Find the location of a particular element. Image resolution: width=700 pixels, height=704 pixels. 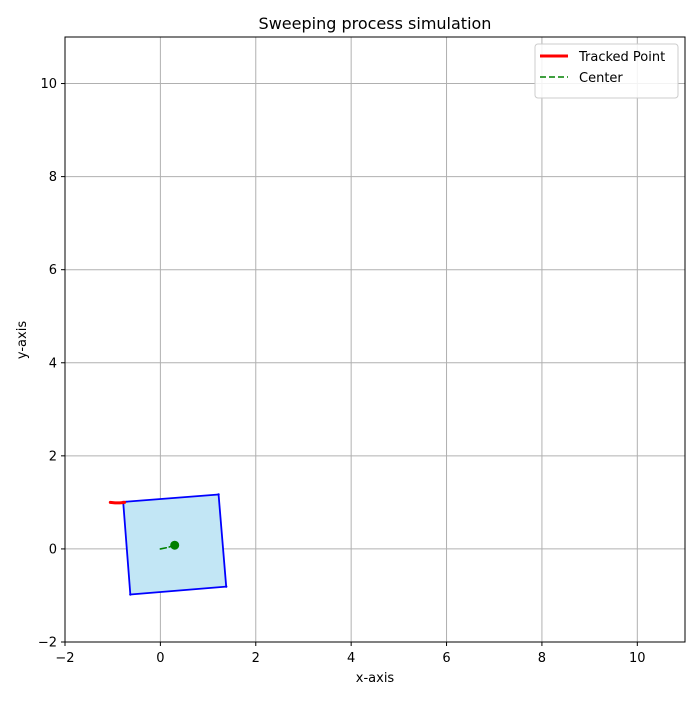

x-tick-label: 6 is located at coordinates (446, 658).